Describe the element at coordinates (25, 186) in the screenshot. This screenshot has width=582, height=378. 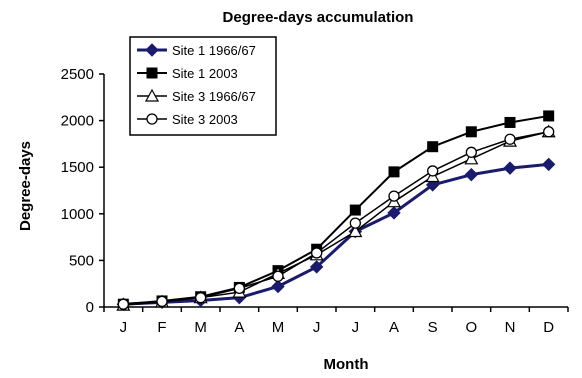
I see `y-axis-title: Degree-days` at that location.